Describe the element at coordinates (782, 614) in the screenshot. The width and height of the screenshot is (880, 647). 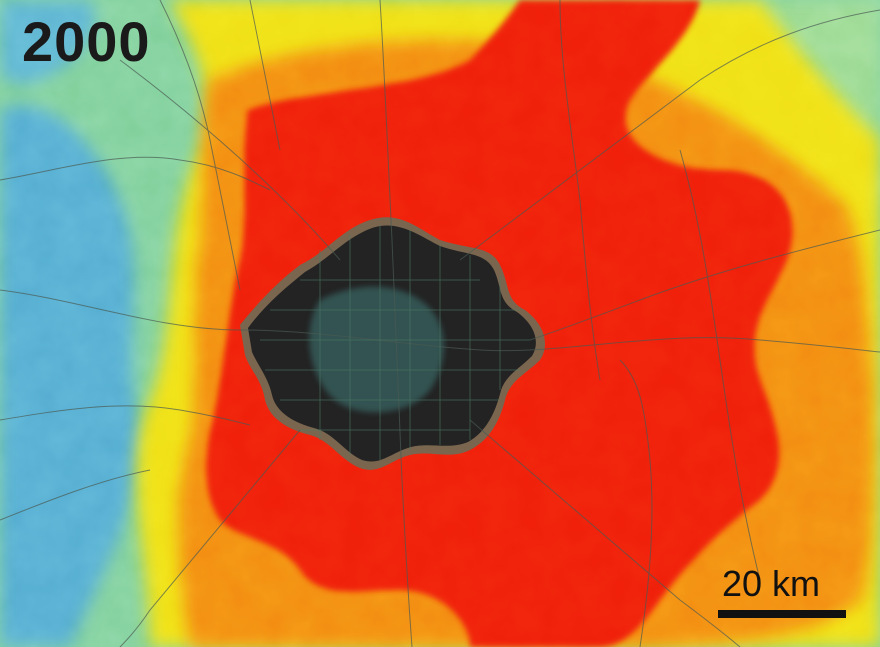
I see `scale-bar-line` at that location.